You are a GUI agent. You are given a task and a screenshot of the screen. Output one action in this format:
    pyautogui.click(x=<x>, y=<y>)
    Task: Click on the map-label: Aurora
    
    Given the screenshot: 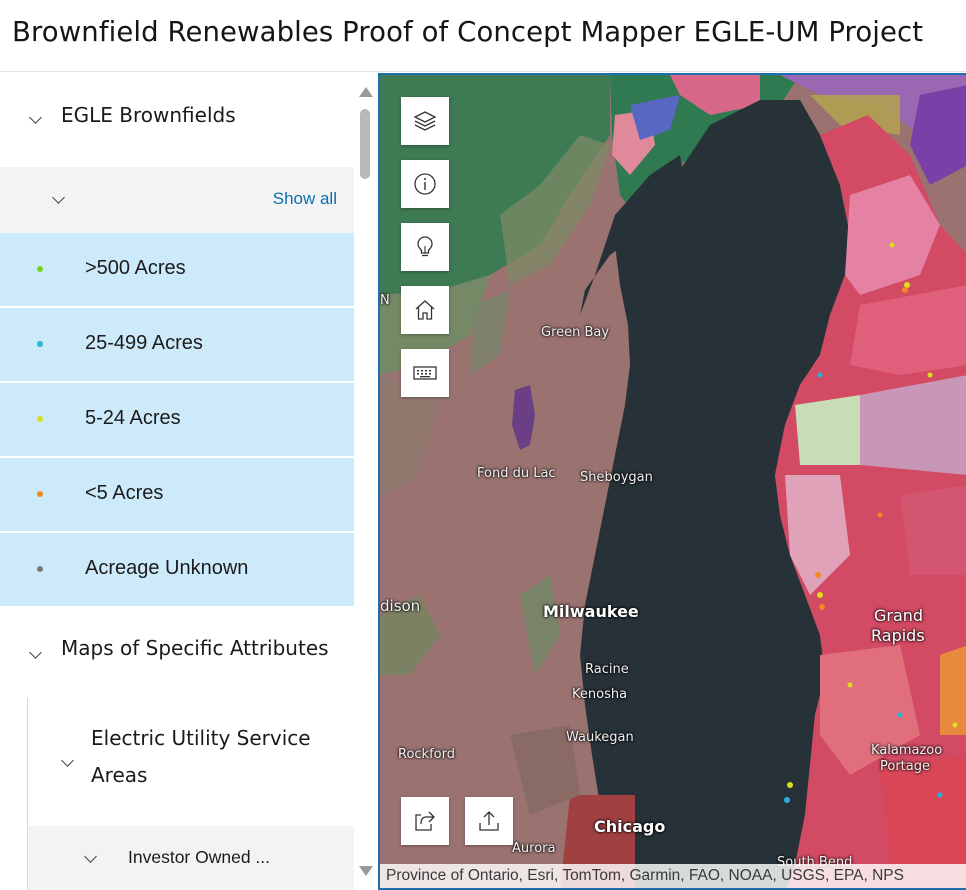 What is the action you would take?
    pyautogui.click(x=534, y=848)
    